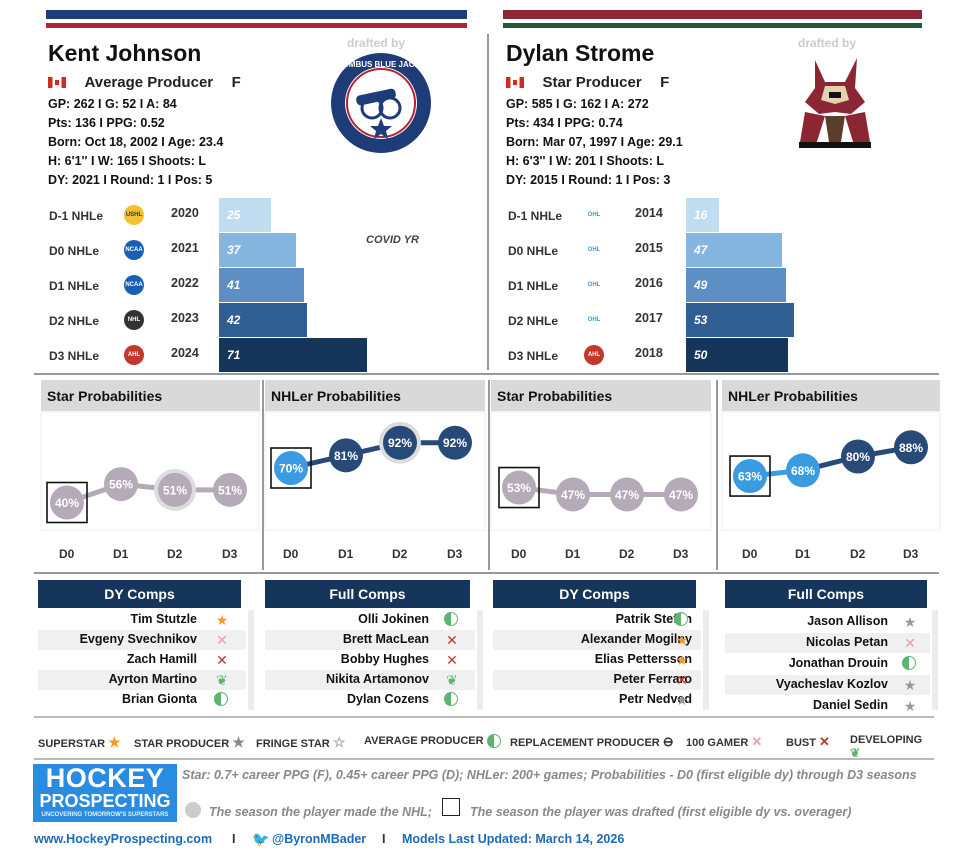 The width and height of the screenshot is (969, 858). I want to click on prob-value-label: 80%, so click(858, 457).